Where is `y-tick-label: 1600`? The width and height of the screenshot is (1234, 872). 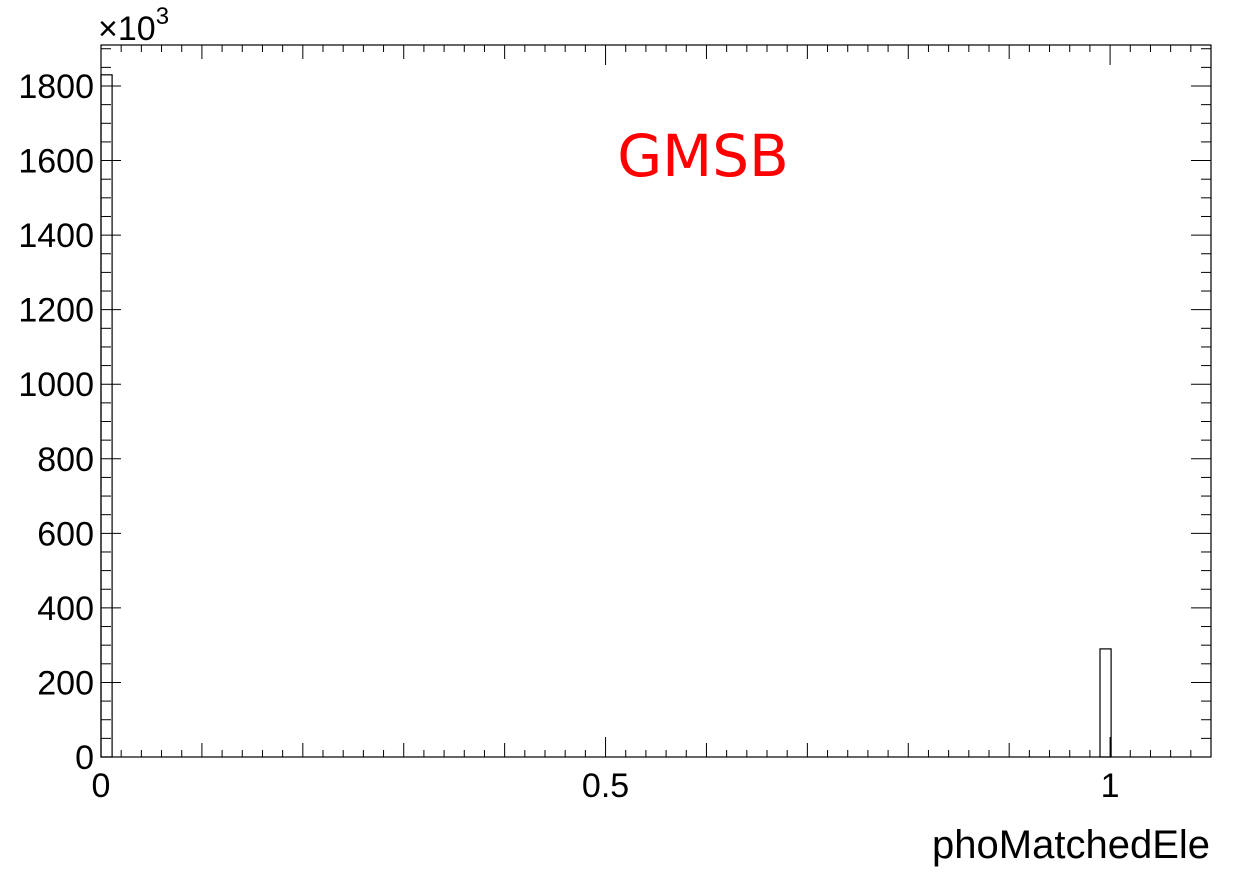 y-tick-label: 1600 is located at coordinates (56, 162).